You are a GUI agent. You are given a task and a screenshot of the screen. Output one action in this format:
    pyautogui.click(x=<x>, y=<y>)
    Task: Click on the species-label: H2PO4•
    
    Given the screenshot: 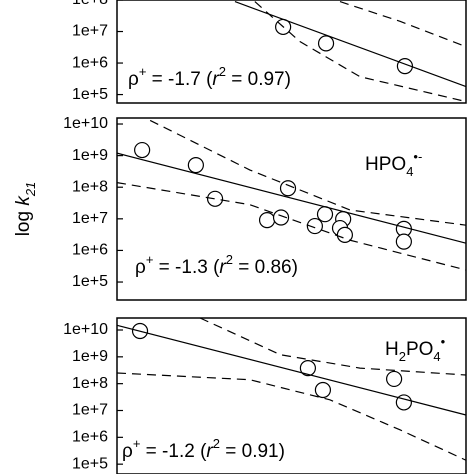 What is the action you would take?
    pyautogui.click(x=415, y=349)
    